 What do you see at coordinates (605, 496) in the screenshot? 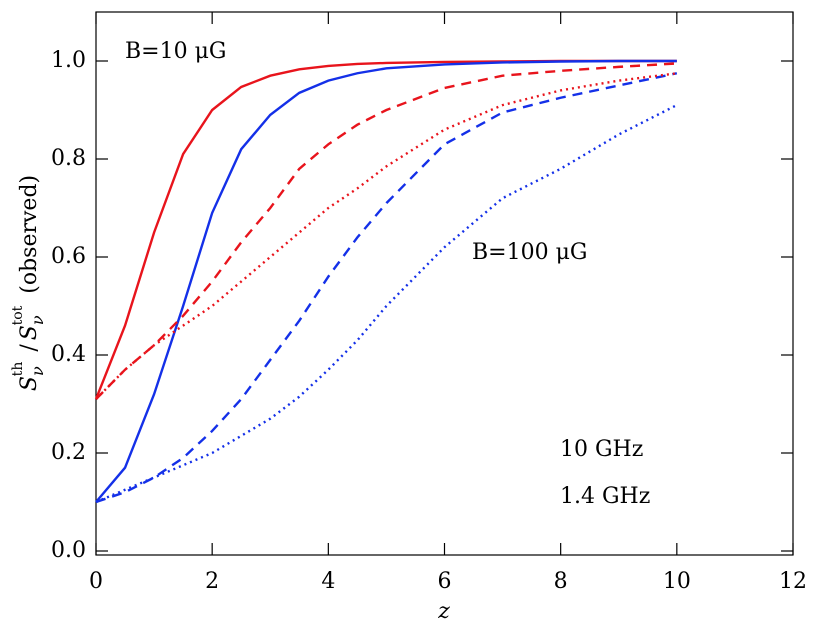
I see `annotation: 1.4 GHz` at bounding box center [605, 496].